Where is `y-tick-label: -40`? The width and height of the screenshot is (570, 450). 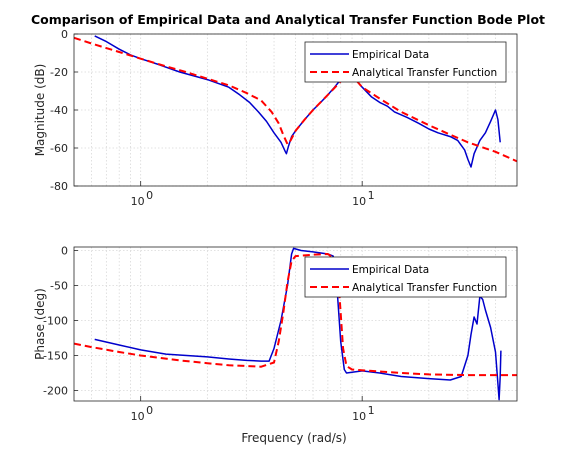 y-tick-label: -40 is located at coordinates (59, 110).